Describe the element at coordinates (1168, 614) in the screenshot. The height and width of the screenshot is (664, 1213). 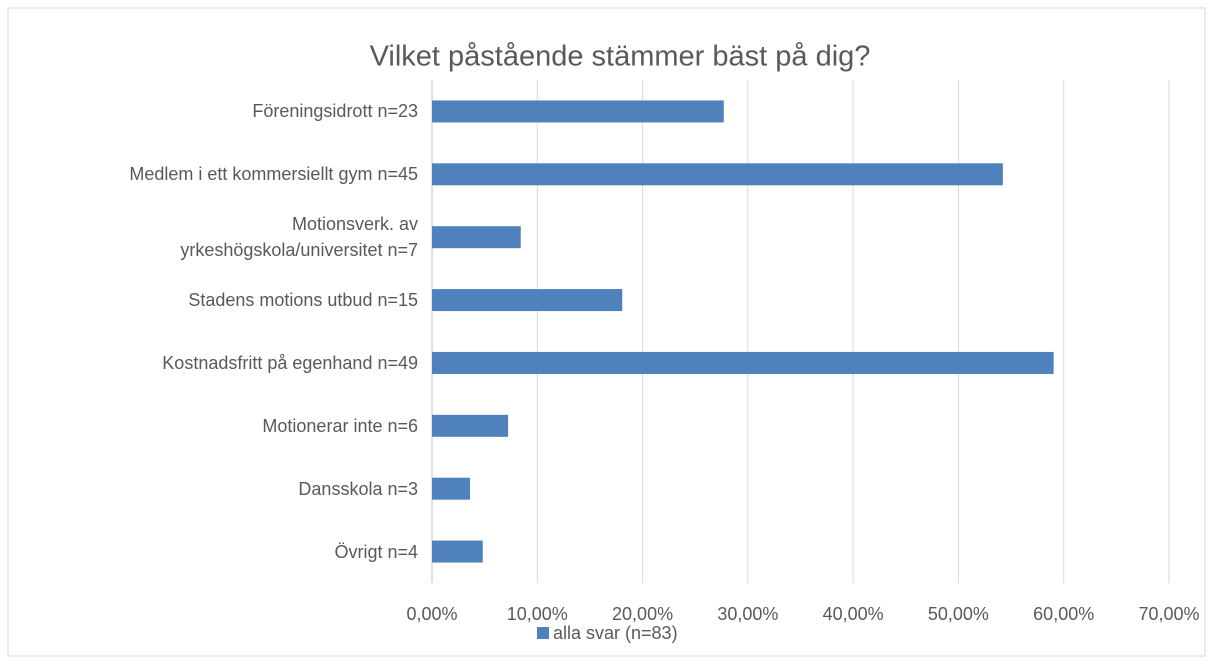
I see `x-tick-label: 70,00%` at that location.